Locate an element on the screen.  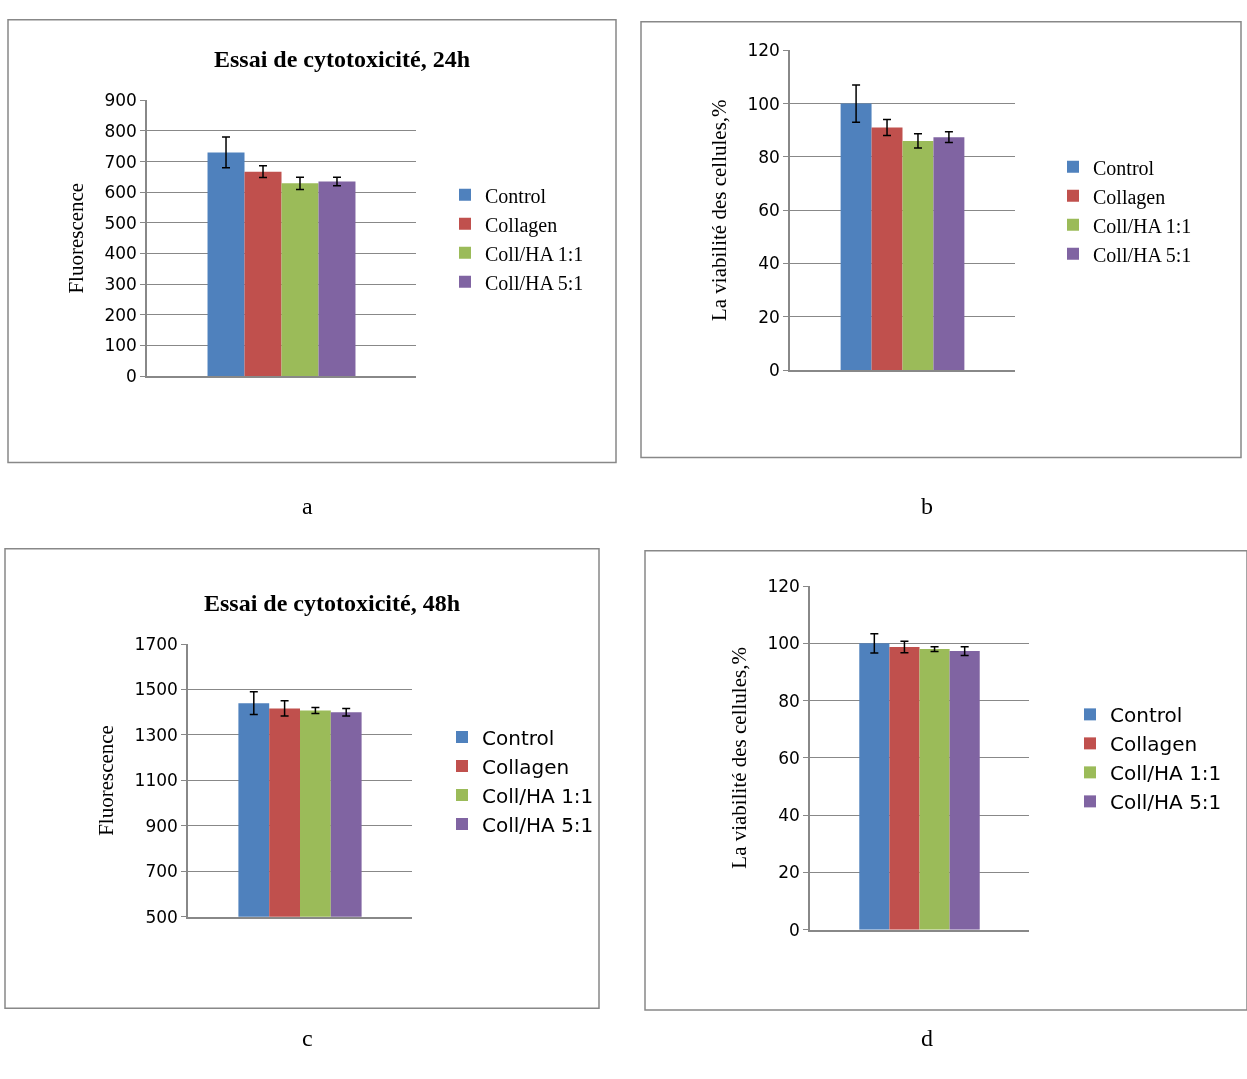
text: c is located at coordinates (307, 1038).